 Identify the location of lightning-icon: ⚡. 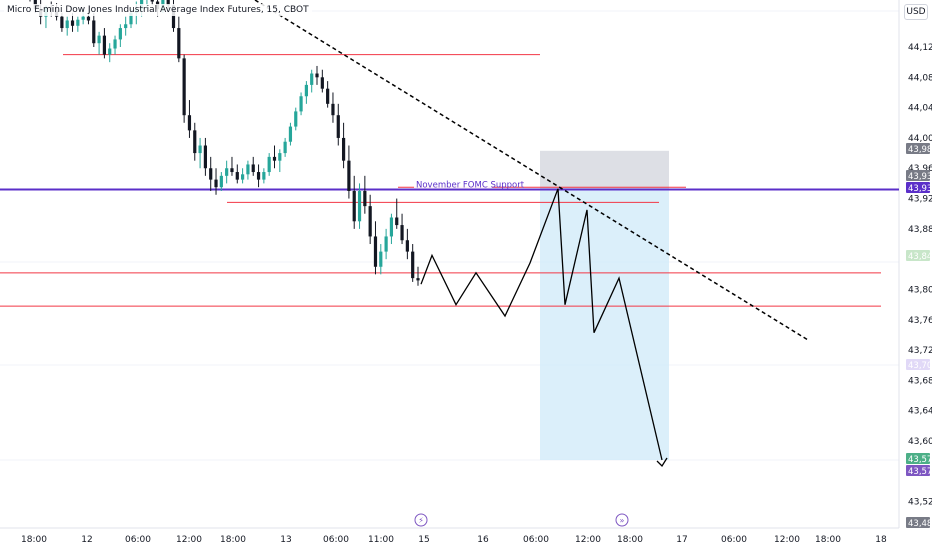
(421, 520).